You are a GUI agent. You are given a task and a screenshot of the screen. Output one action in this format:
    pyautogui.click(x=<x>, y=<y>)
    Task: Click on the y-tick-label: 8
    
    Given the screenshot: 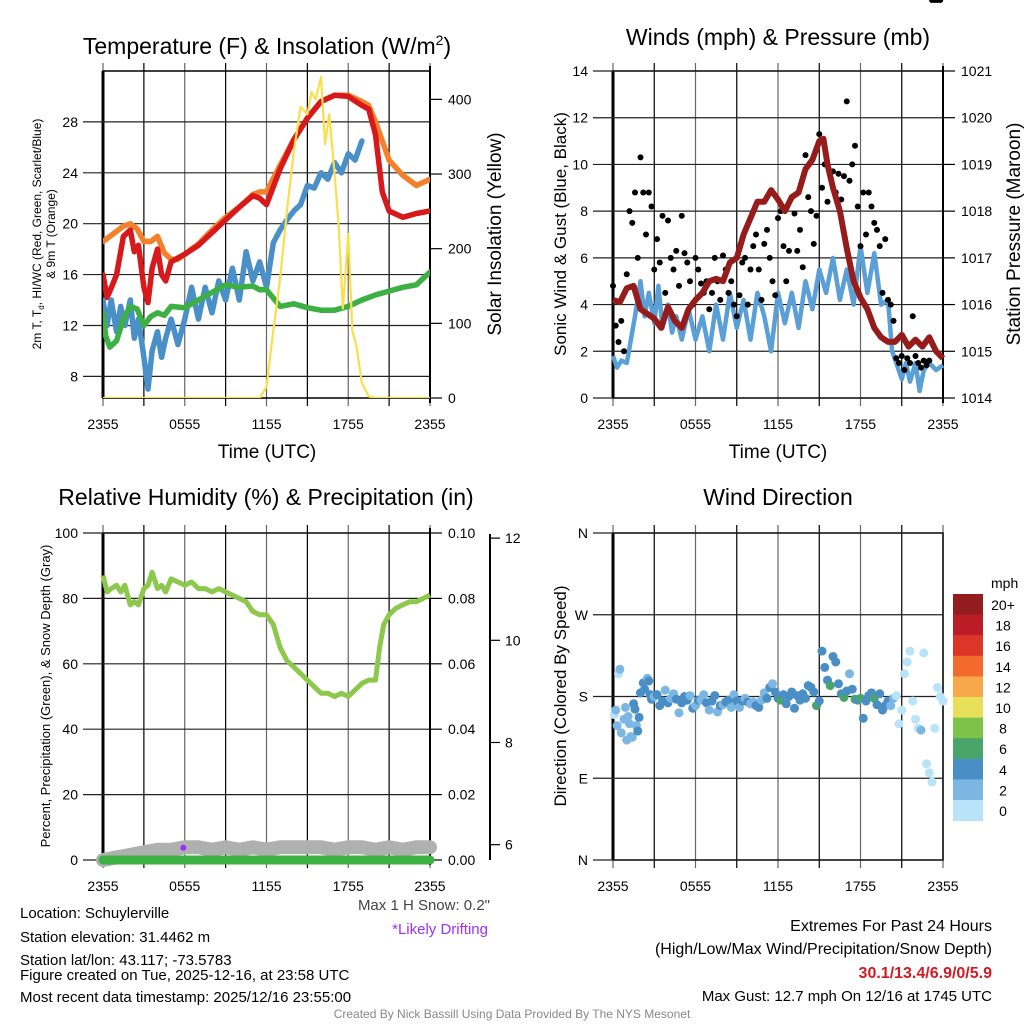 What is the action you would take?
    pyautogui.click(x=584, y=211)
    